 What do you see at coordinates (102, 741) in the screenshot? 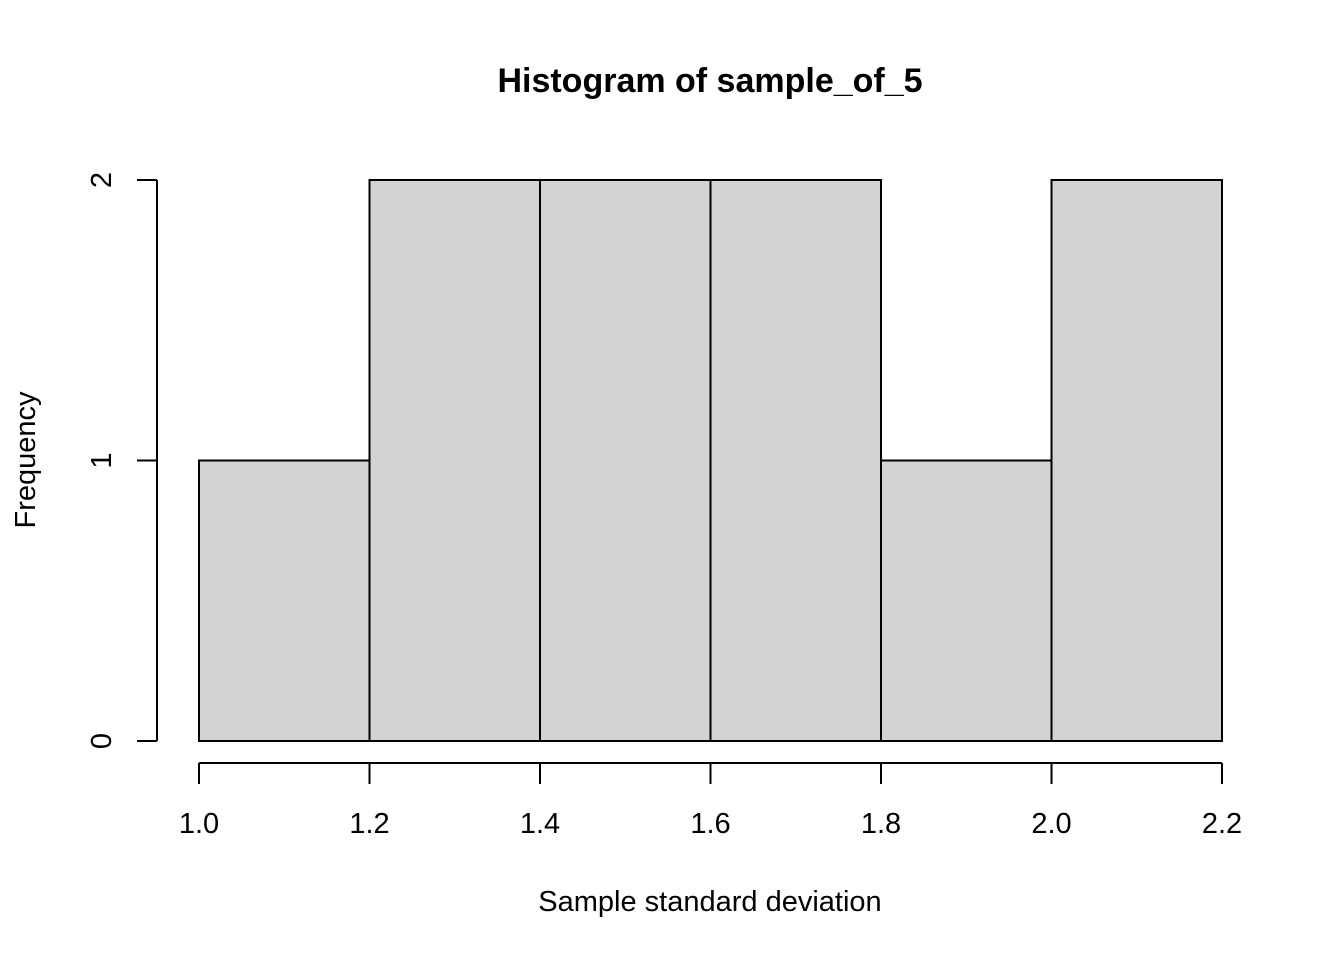
I see `y-tick-label: 0` at bounding box center [102, 741].